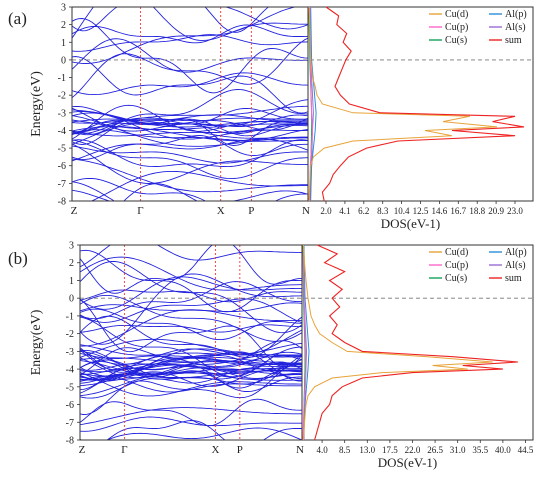 This screenshot has height=477, width=550. What do you see at coordinates (390, 450) in the screenshot?
I see `dos-tick-label: 17.5` at bounding box center [390, 450].